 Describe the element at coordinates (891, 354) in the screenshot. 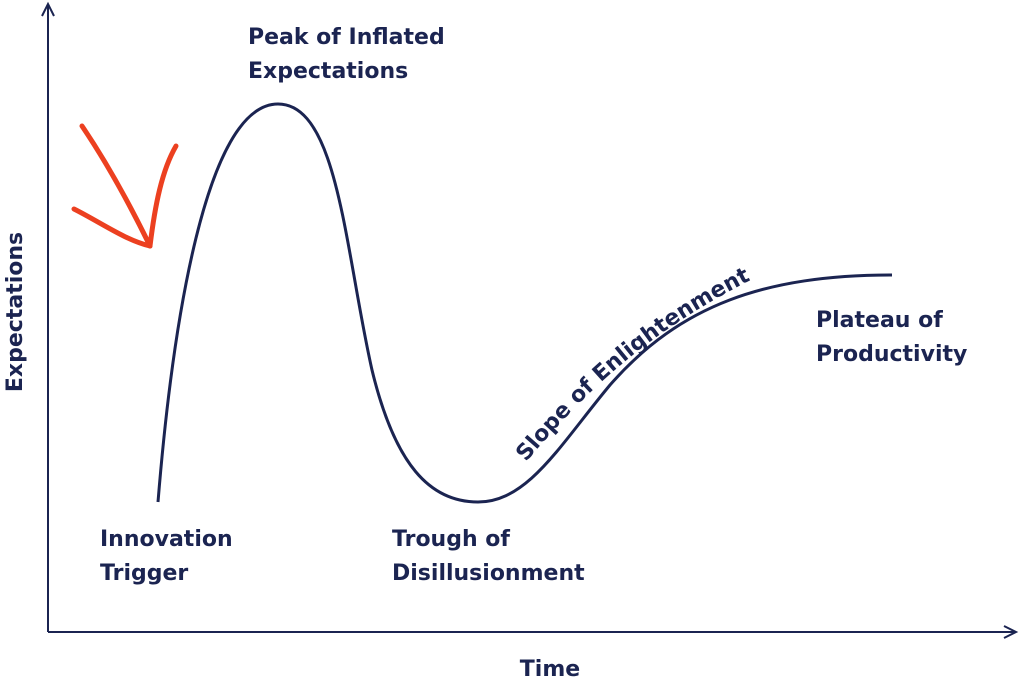

I see `label-line: Productivity` at that location.